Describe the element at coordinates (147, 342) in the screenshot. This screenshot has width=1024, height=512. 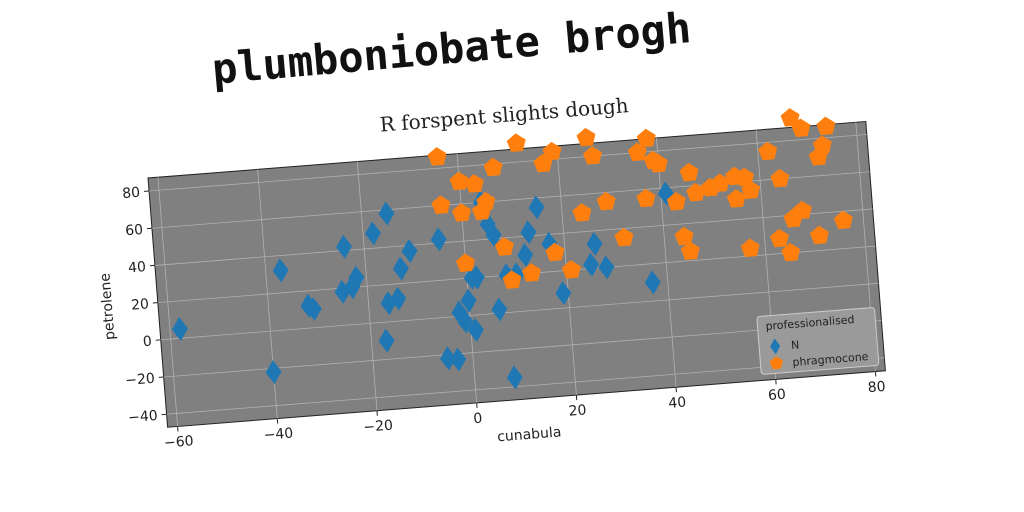
I see `y-tick-label: 0` at that location.